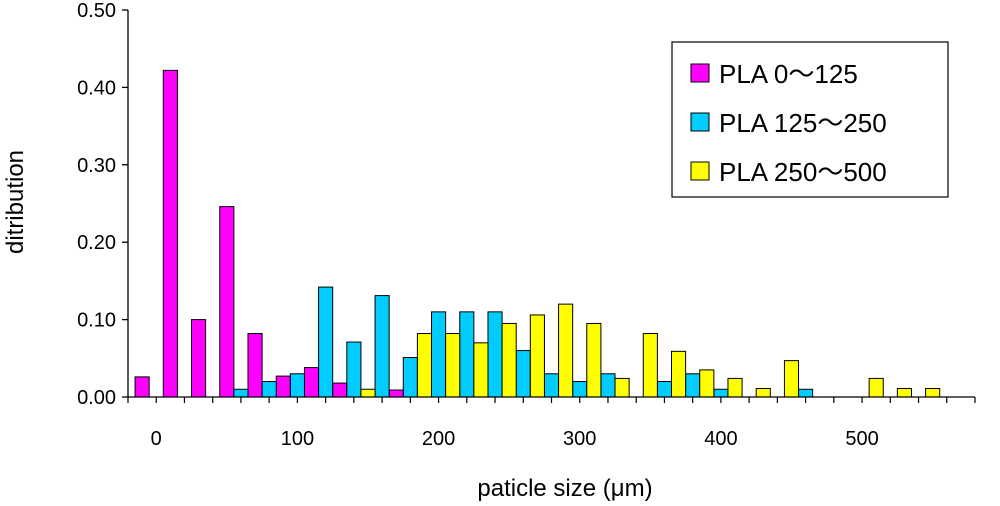 The width and height of the screenshot is (1000, 506). What do you see at coordinates (96, 321) in the screenshot?
I see `y-tick-label-1: 0.10` at bounding box center [96, 321].